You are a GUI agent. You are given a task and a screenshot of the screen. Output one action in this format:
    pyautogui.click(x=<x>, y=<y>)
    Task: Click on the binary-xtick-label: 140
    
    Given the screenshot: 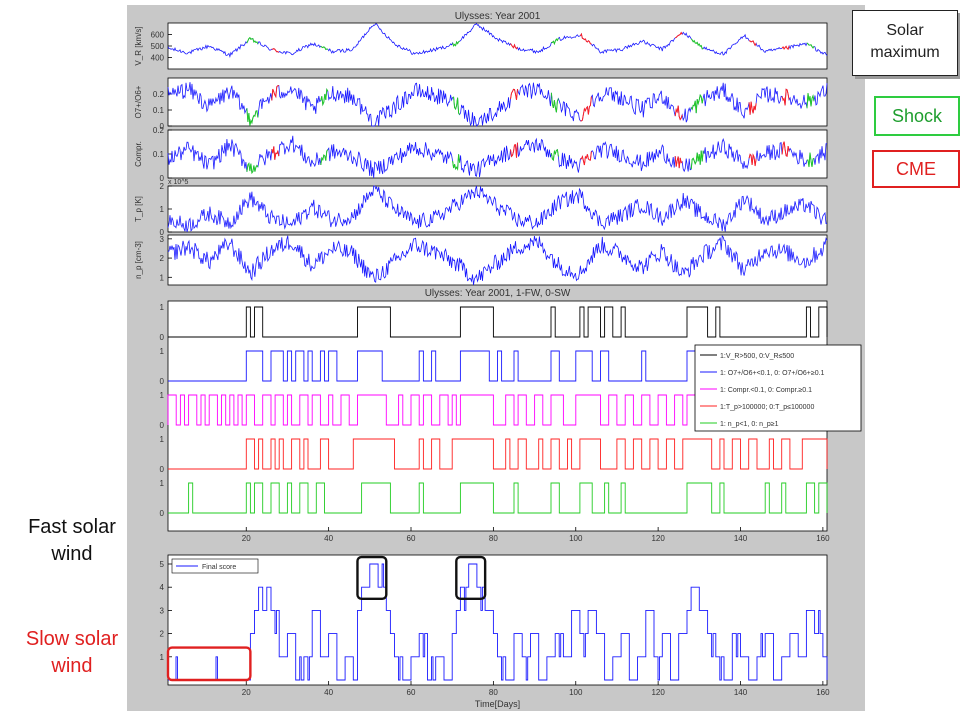 What is the action you would take?
    pyautogui.click(x=741, y=538)
    